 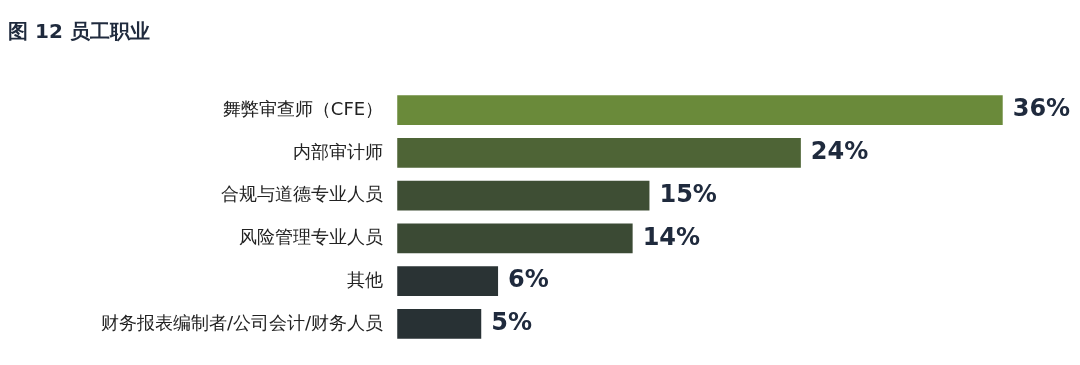 What do you see at coordinates (79, 31) in the screenshot?
I see `text: 图 12 员工职业` at bounding box center [79, 31].